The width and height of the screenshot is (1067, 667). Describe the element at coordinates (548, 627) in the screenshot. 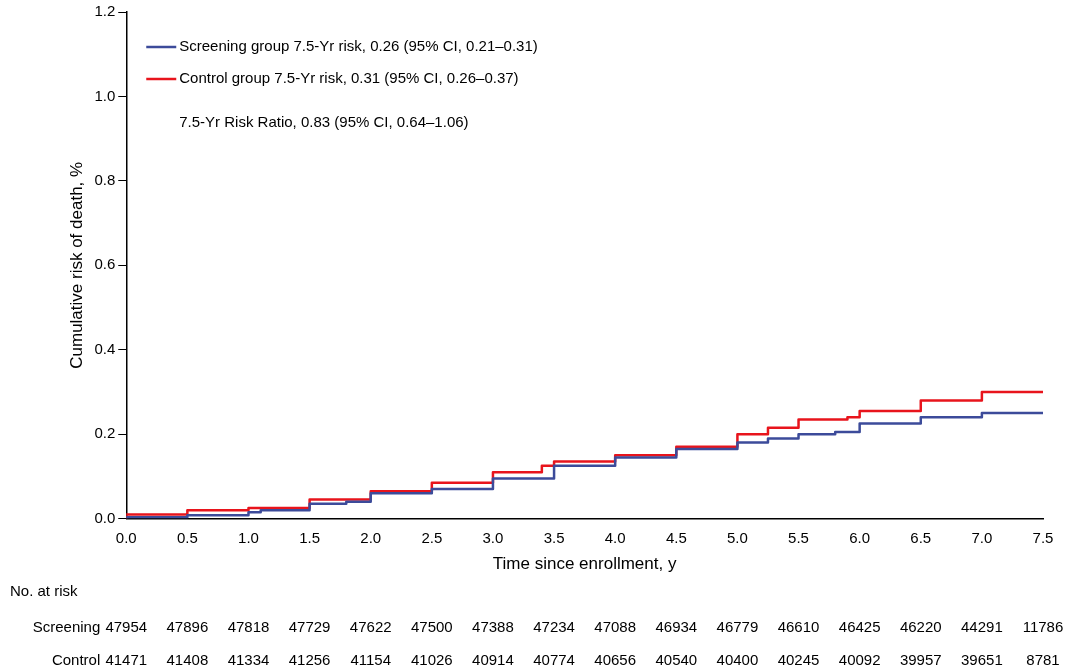

I see `text: Screening 47954 47896 47818 47729 47622 47500 47388 47234 47088 46934 46779 46610 46425 46220 44291 11786` at that location.